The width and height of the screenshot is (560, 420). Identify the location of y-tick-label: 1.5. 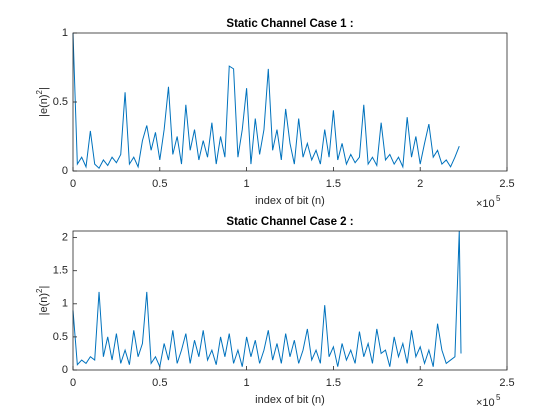
(60, 271).